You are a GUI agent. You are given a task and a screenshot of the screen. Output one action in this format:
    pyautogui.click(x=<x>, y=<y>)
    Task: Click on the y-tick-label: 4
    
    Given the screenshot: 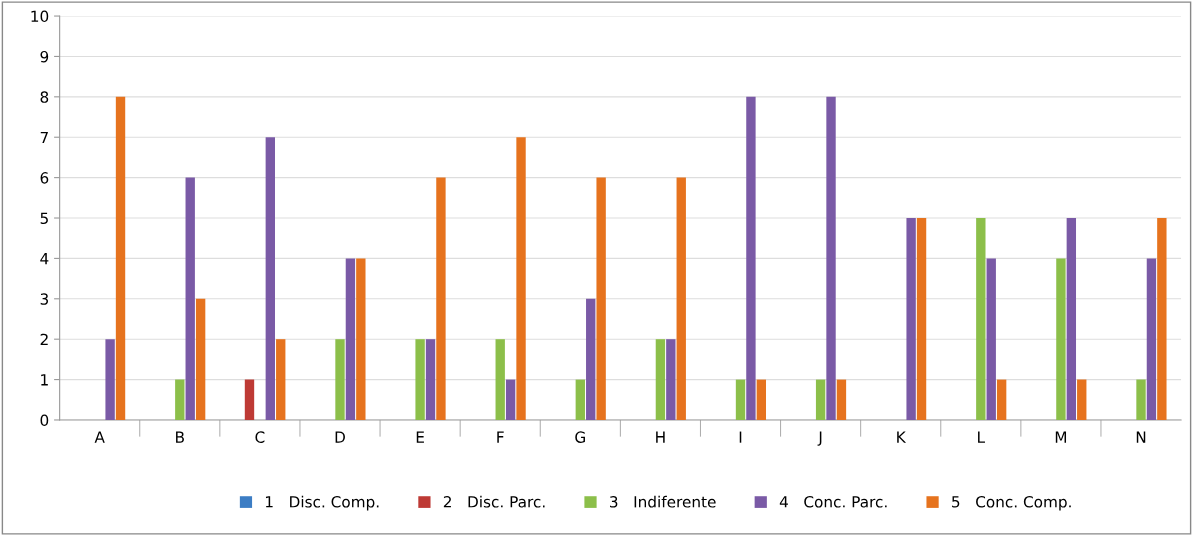 What is the action you would take?
    pyautogui.click(x=44, y=259)
    